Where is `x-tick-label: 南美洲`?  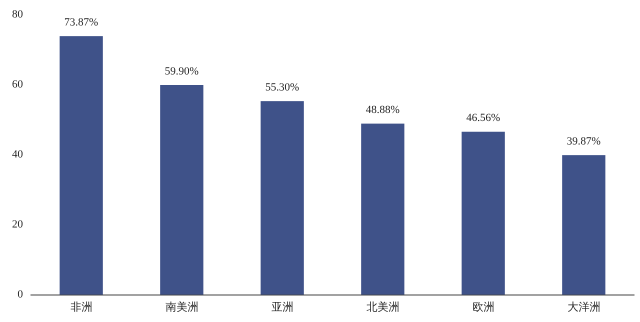
x-tick-label: 南美洲 is located at coordinates (181, 307).